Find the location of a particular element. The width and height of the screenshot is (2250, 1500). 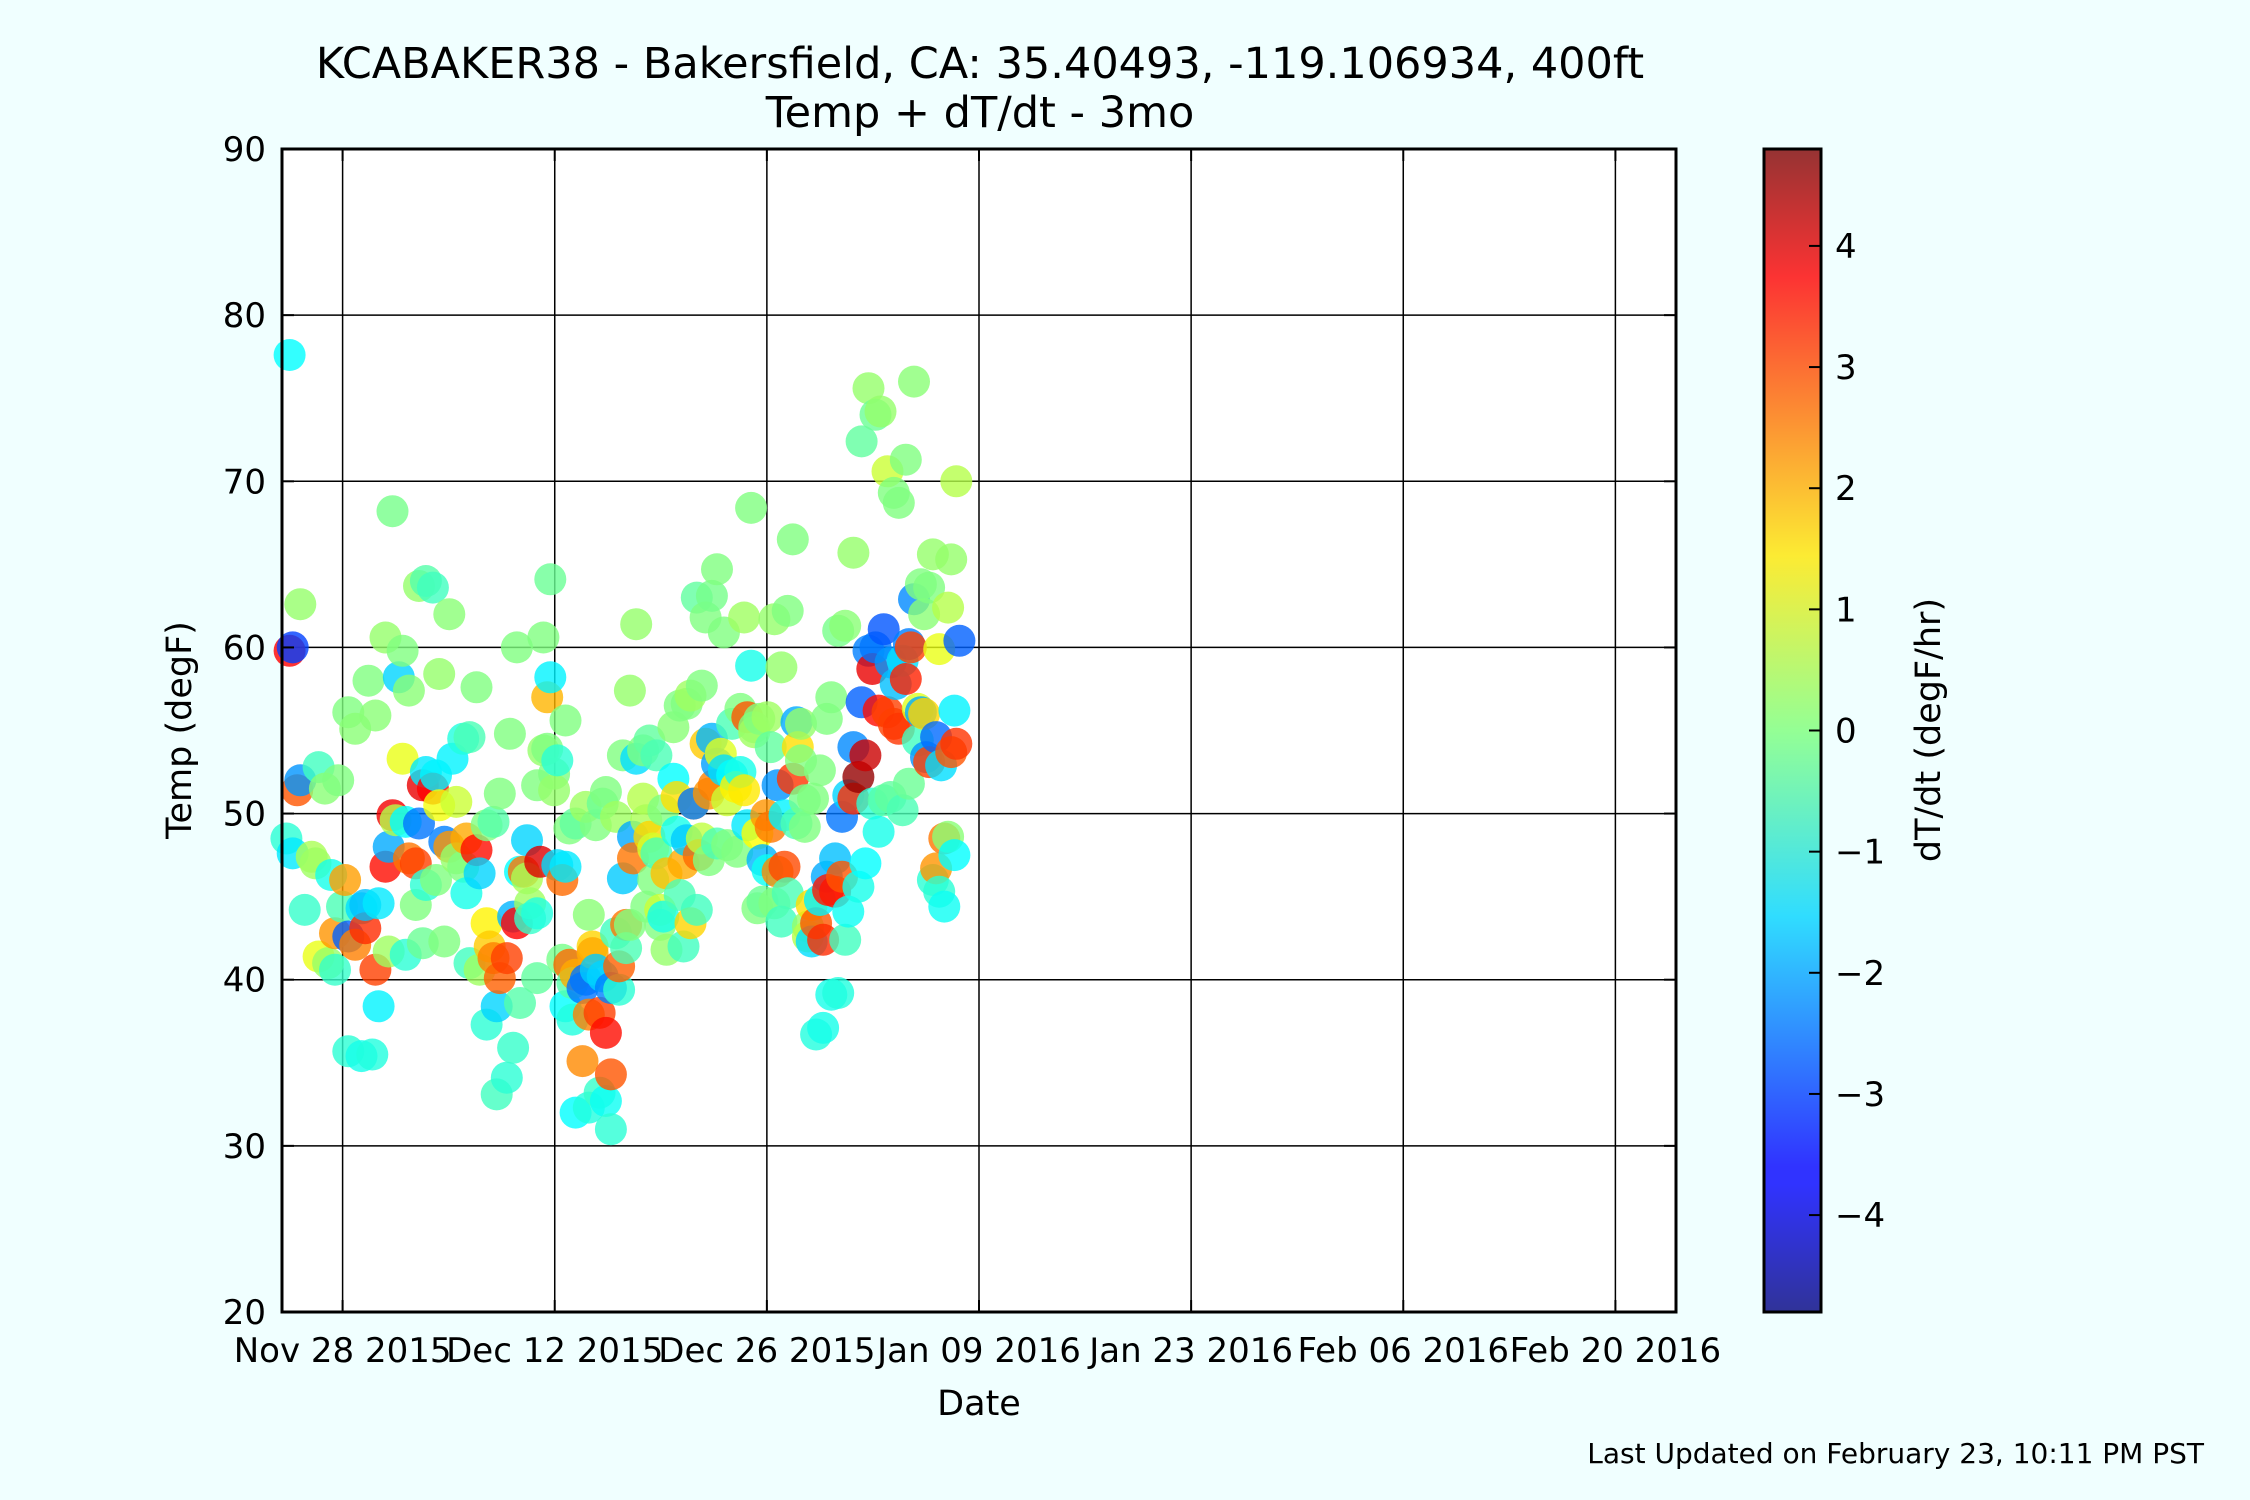

colorbar-tick-label: −1 is located at coordinates (1860, 853).